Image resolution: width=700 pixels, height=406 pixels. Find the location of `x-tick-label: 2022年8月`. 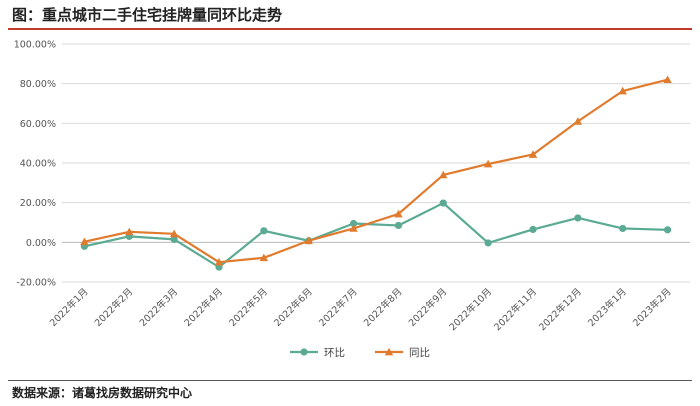

x-tick-label: 2022年8月 is located at coordinates (382, 307).